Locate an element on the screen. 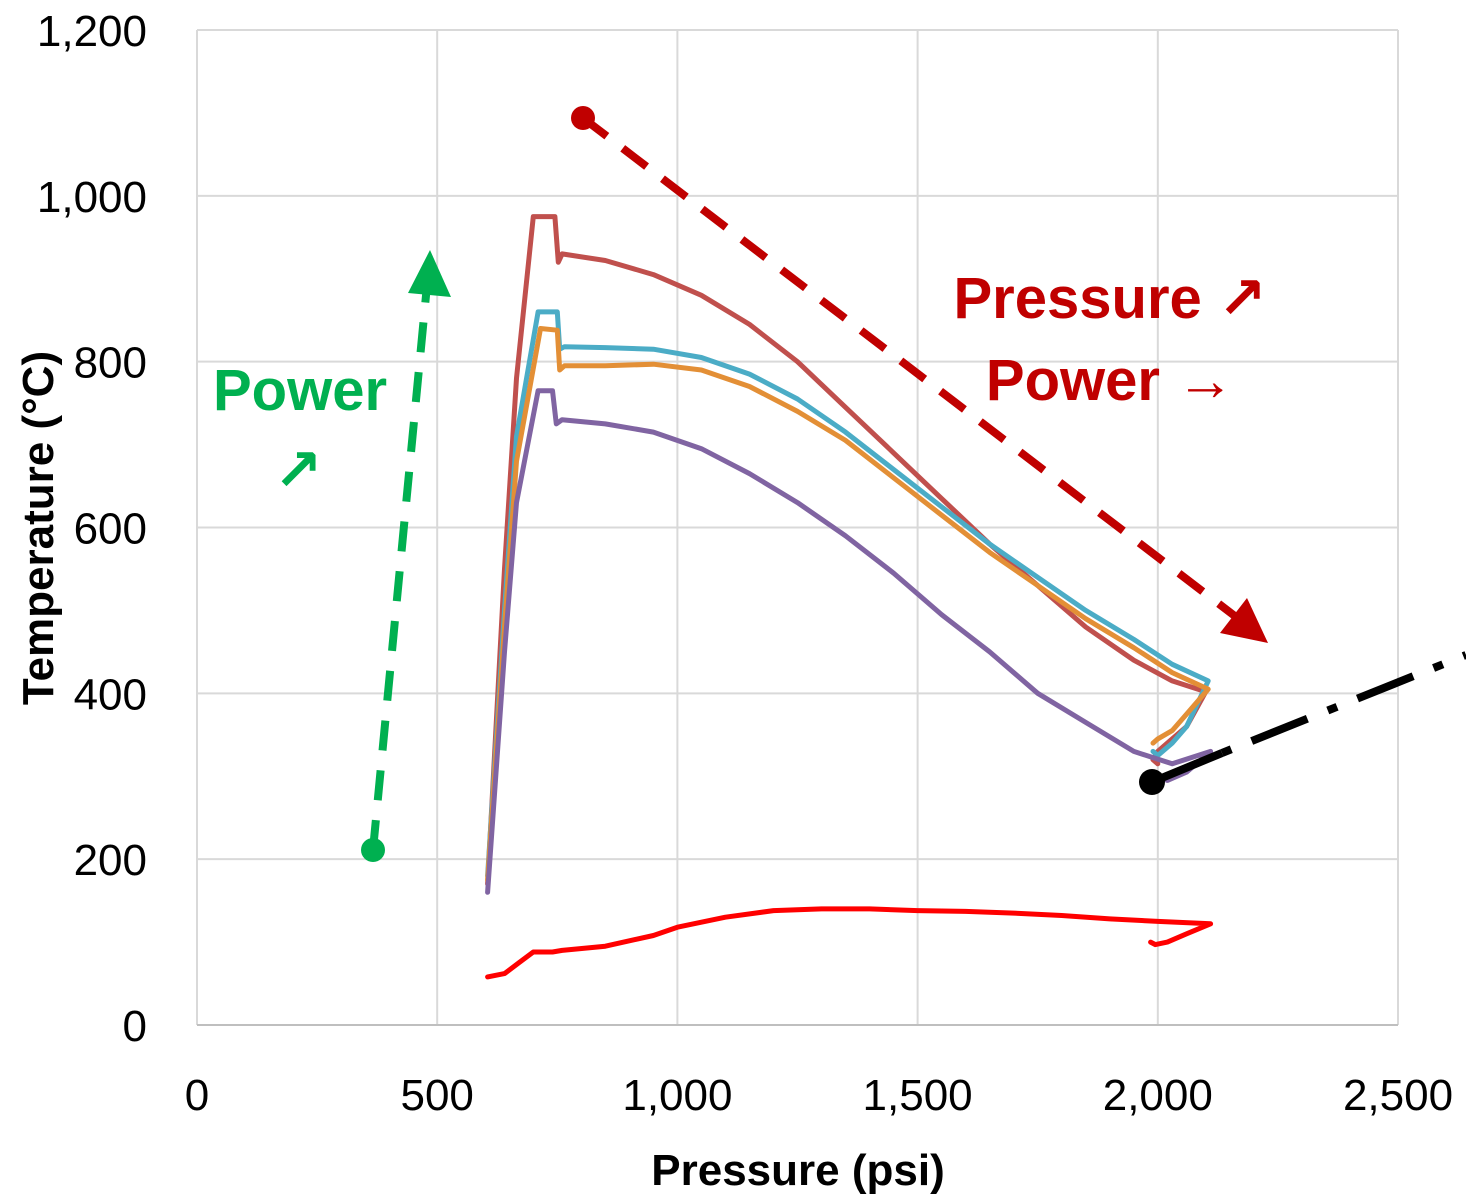 Image resolution: width=1466 pixels, height=1196 pixels. y-tick-label: 0 is located at coordinates (135, 1026).